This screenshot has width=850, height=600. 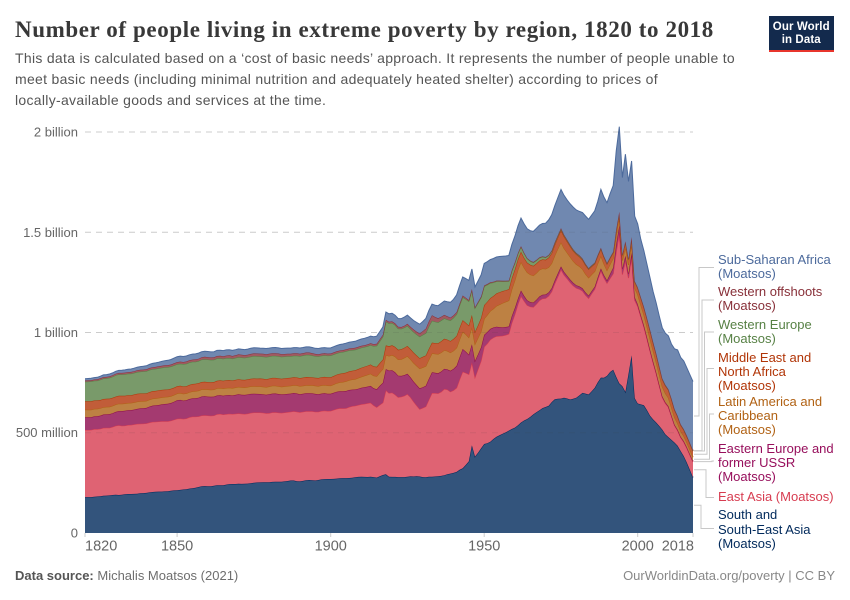 What do you see at coordinates (47, 432) in the screenshot?
I see `svg-text: 500 million` at bounding box center [47, 432].